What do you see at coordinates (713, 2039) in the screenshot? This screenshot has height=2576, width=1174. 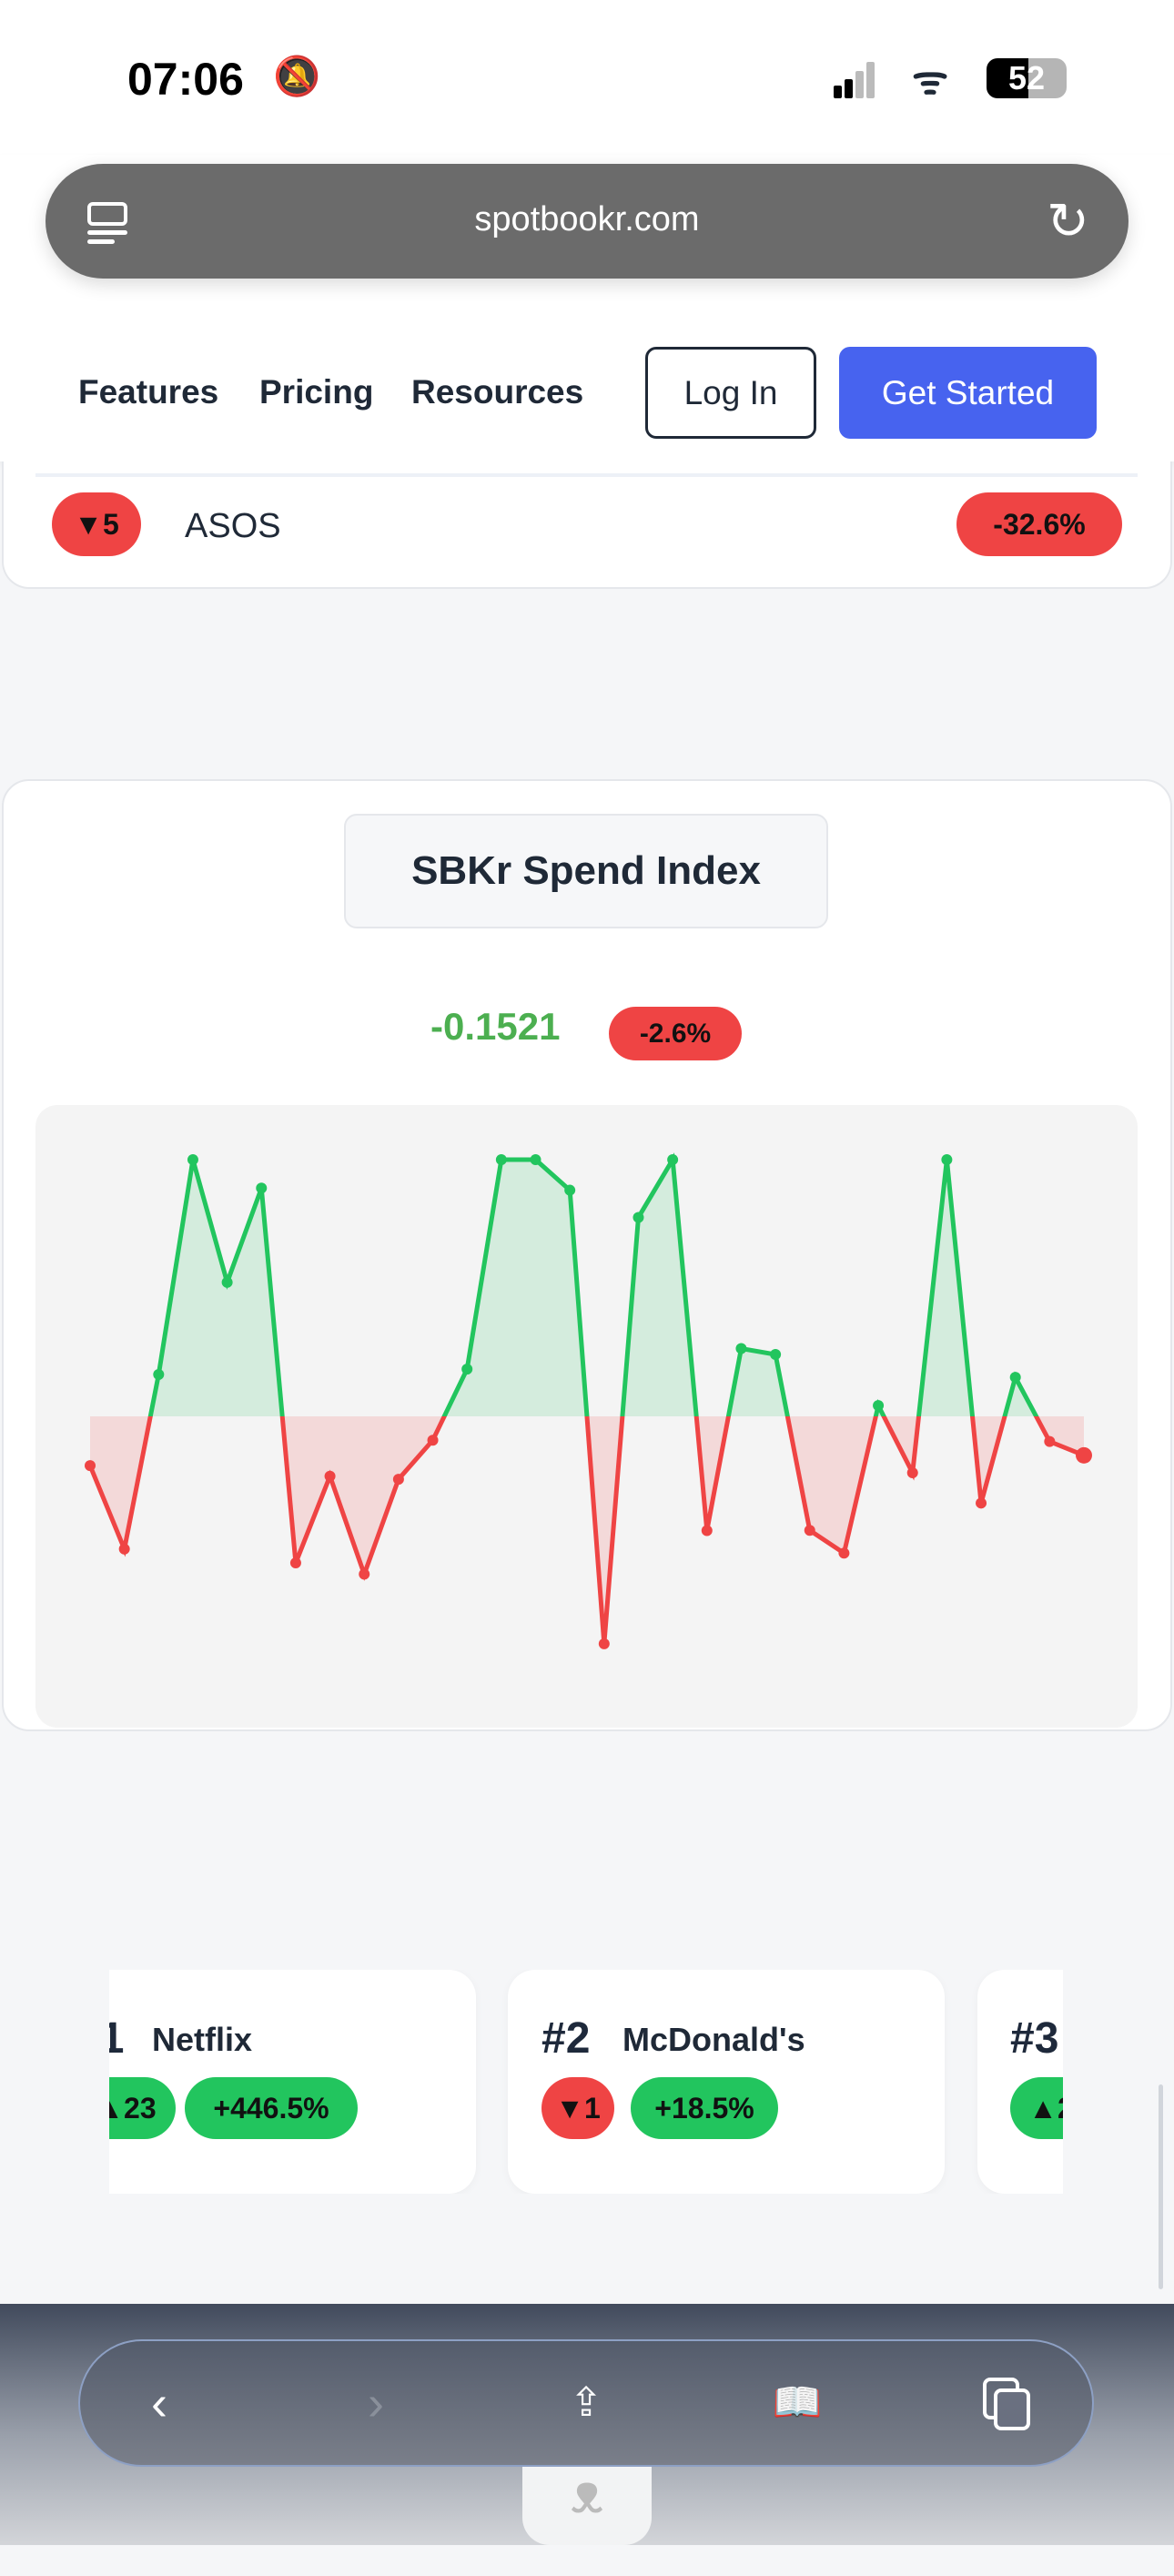 I see `brand-name: McDonald's` at bounding box center [713, 2039].